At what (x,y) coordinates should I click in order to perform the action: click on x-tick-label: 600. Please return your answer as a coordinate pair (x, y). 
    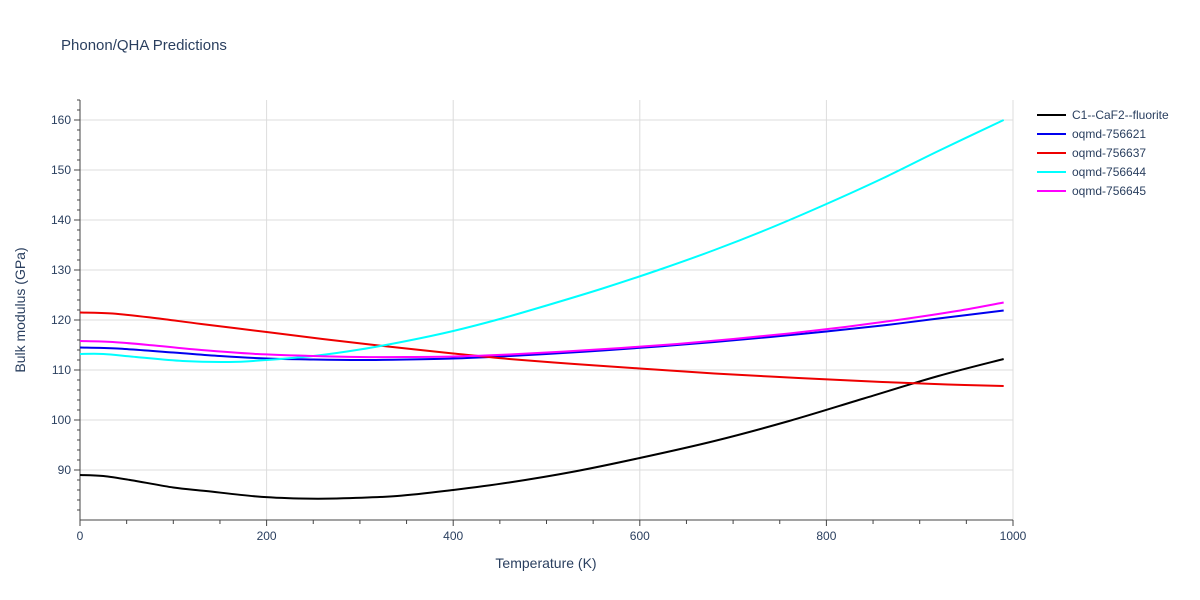
    Looking at the image, I should click on (640, 536).